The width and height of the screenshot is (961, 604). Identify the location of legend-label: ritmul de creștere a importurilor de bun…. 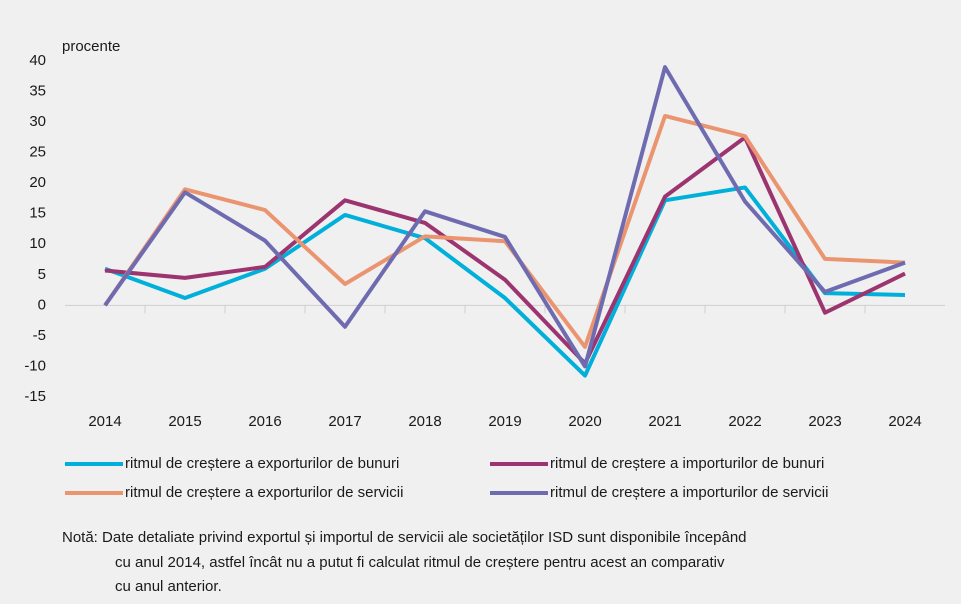
(687, 463).